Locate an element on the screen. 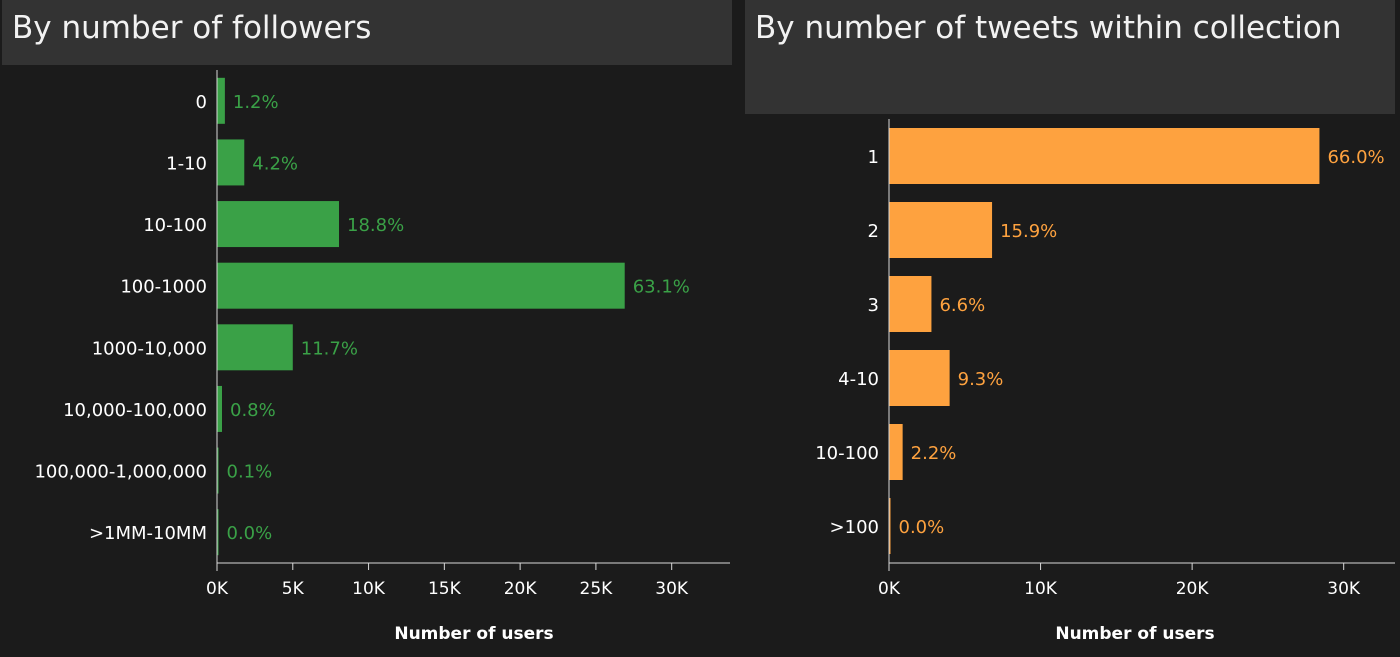  data-label: 1.2% is located at coordinates (256, 102).